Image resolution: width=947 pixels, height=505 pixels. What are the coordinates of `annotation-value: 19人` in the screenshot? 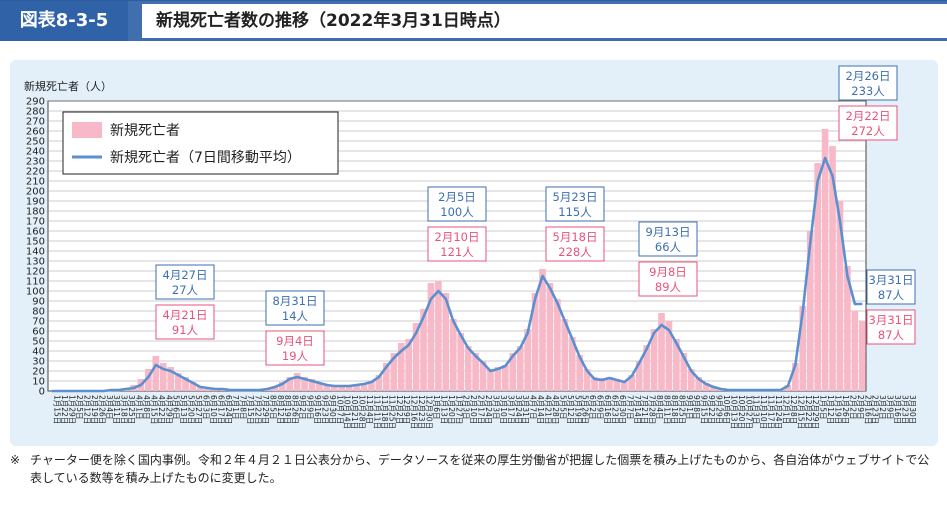 It's located at (295, 356).